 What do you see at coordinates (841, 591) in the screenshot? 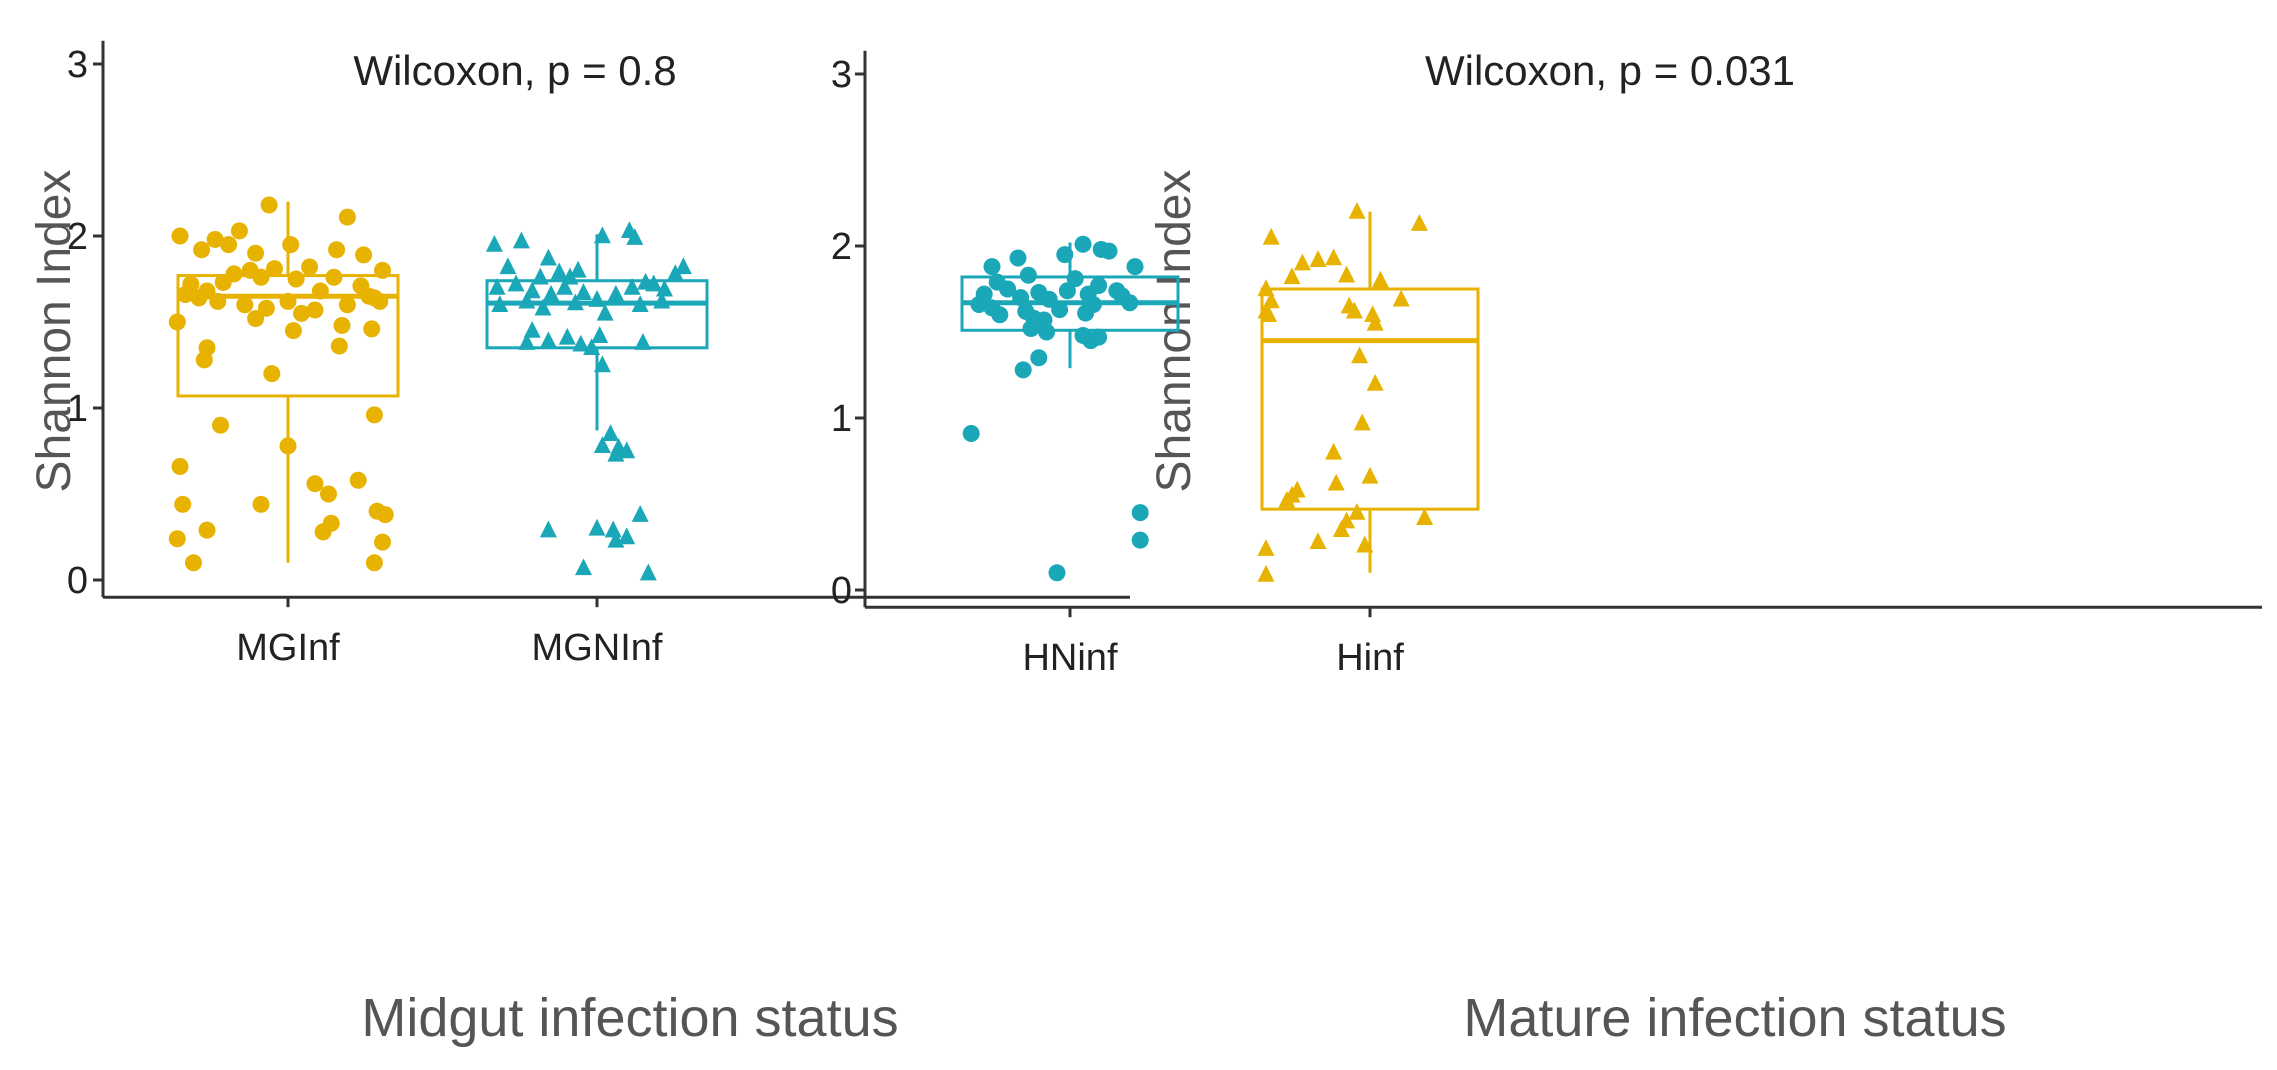
I see `y-tick-label-right-0: 0` at bounding box center [841, 591].